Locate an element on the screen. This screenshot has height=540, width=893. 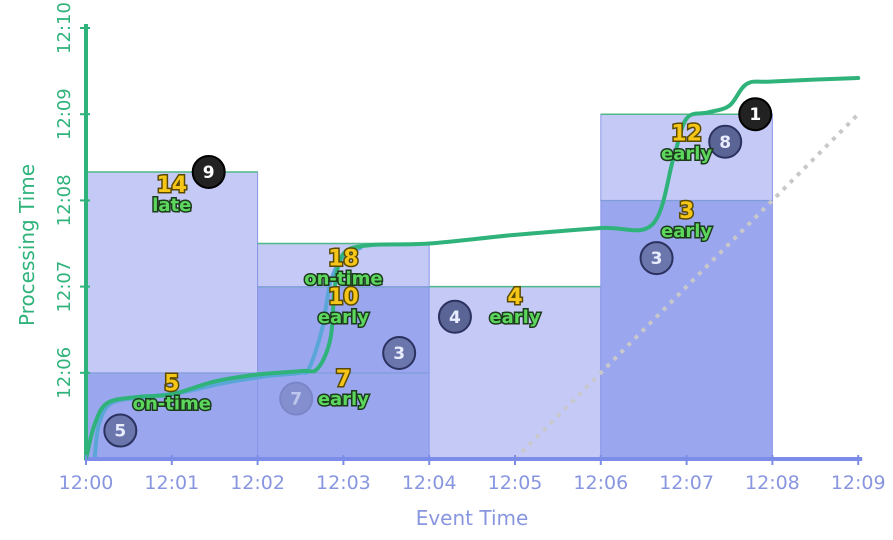
event-value: 4 is located at coordinates (455, 318).